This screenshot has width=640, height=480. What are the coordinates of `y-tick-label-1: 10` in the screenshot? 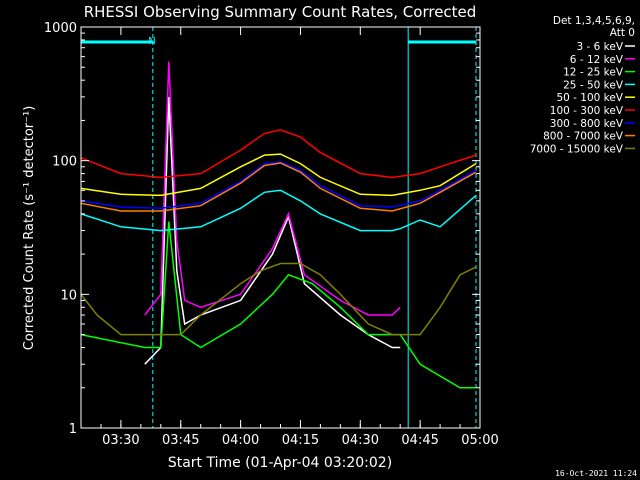 It's located at (68, 295).